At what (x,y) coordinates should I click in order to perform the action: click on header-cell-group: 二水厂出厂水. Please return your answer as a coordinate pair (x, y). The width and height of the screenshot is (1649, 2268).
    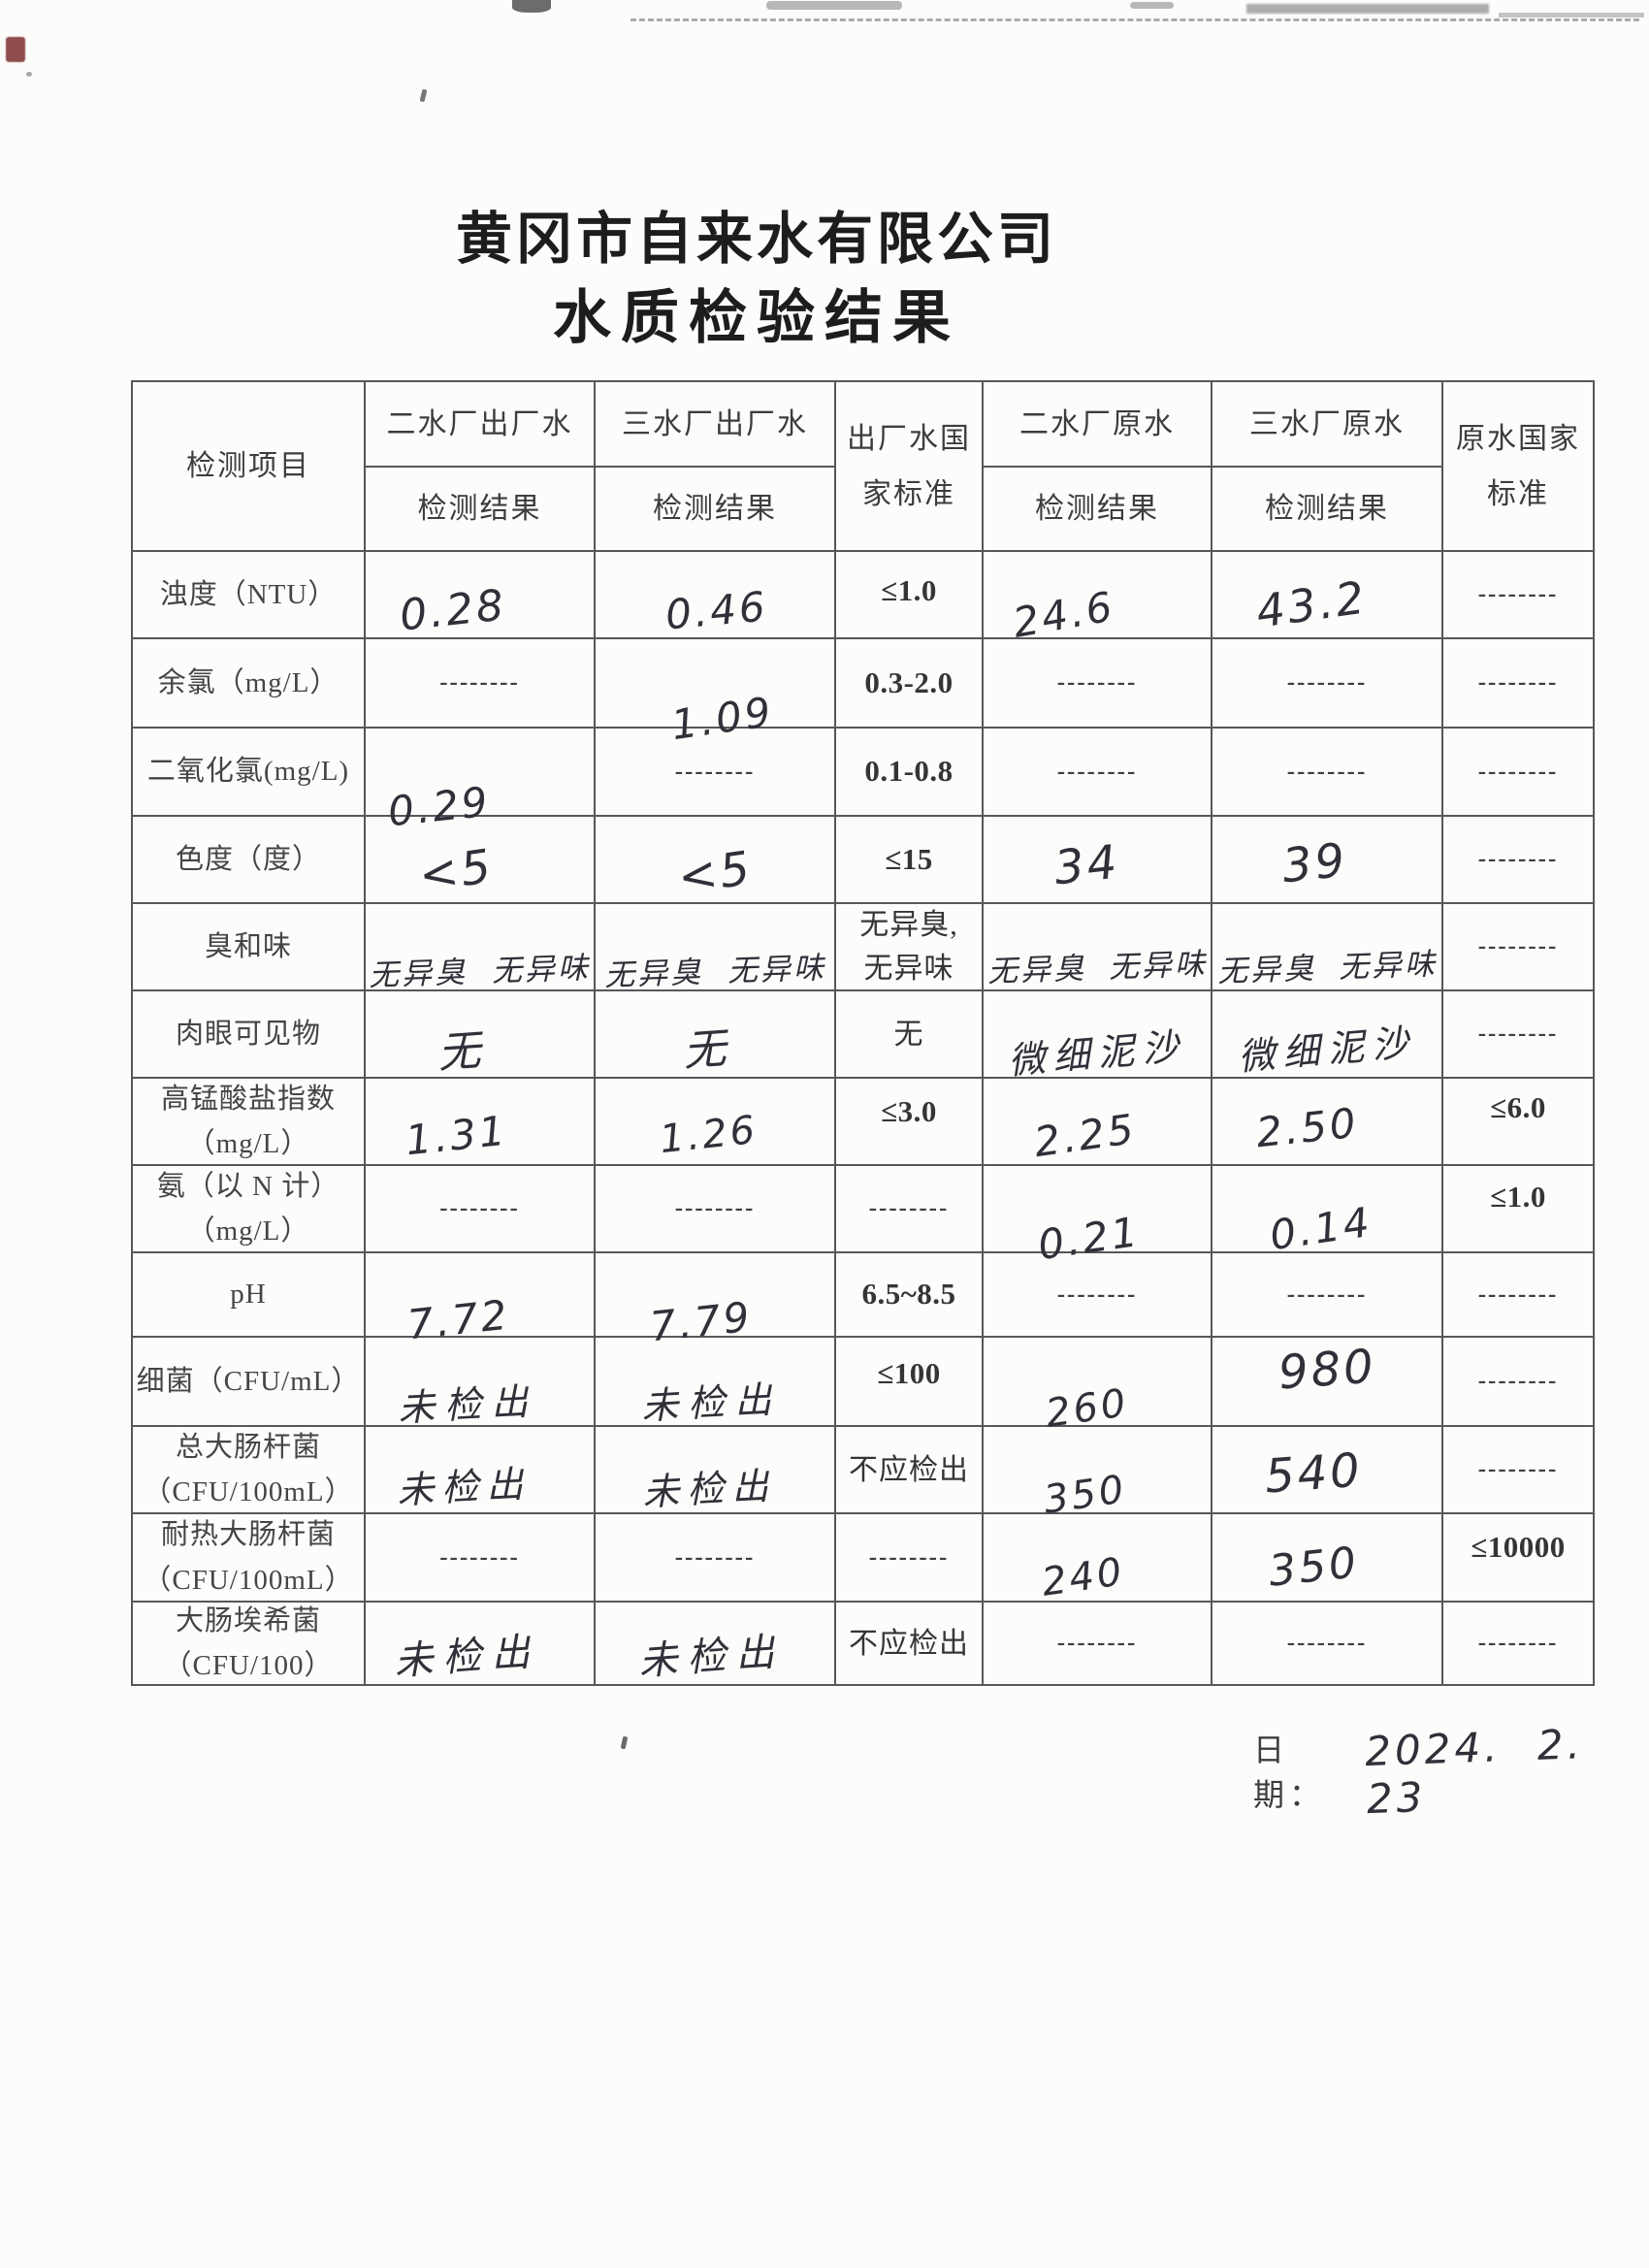
    Looking at the image, I should click on (481, 425).